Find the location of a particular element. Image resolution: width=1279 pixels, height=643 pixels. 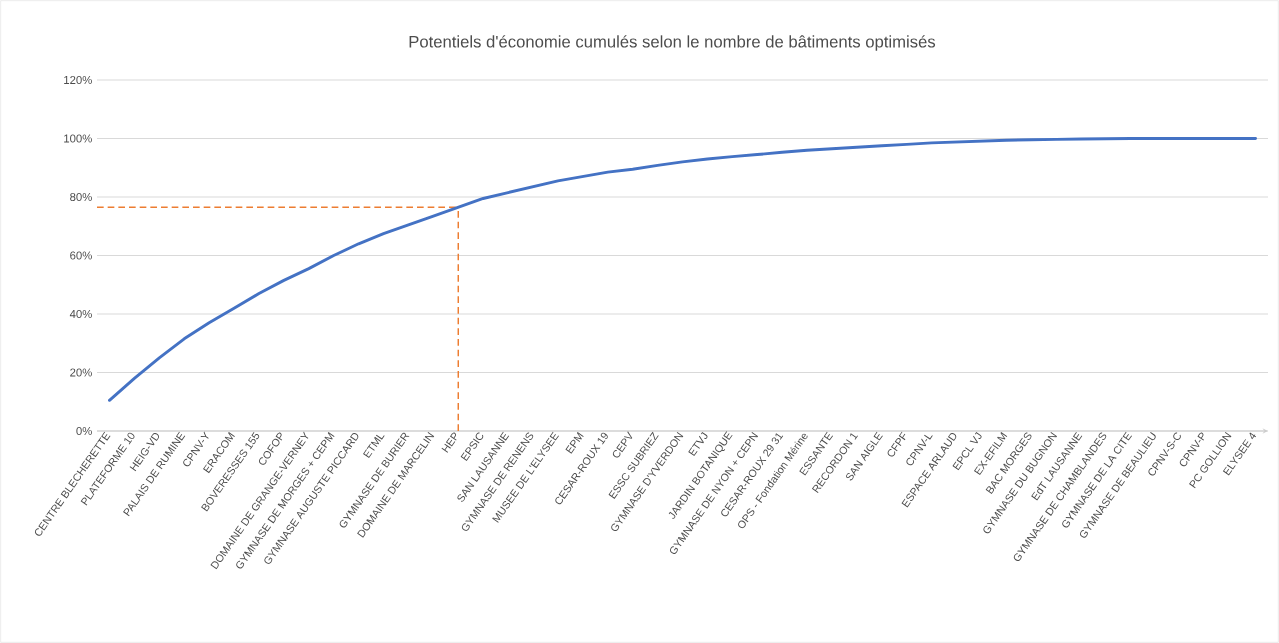

y-tick-label: 60% is located at coordinates (81, 255).